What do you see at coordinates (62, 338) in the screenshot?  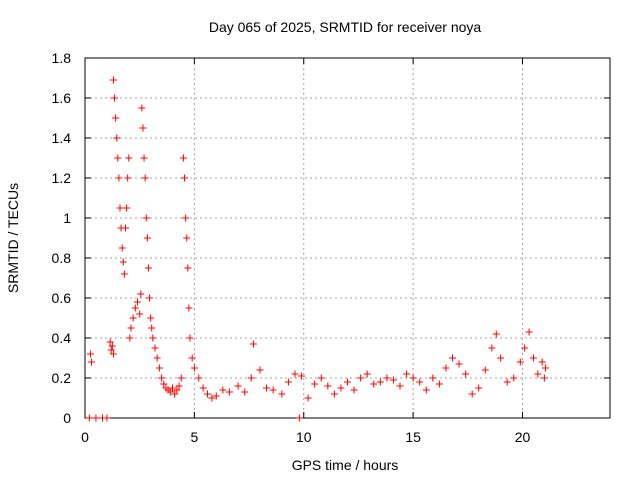 I see `y-tick-label: 0.4` at bounding box center [62, 338].